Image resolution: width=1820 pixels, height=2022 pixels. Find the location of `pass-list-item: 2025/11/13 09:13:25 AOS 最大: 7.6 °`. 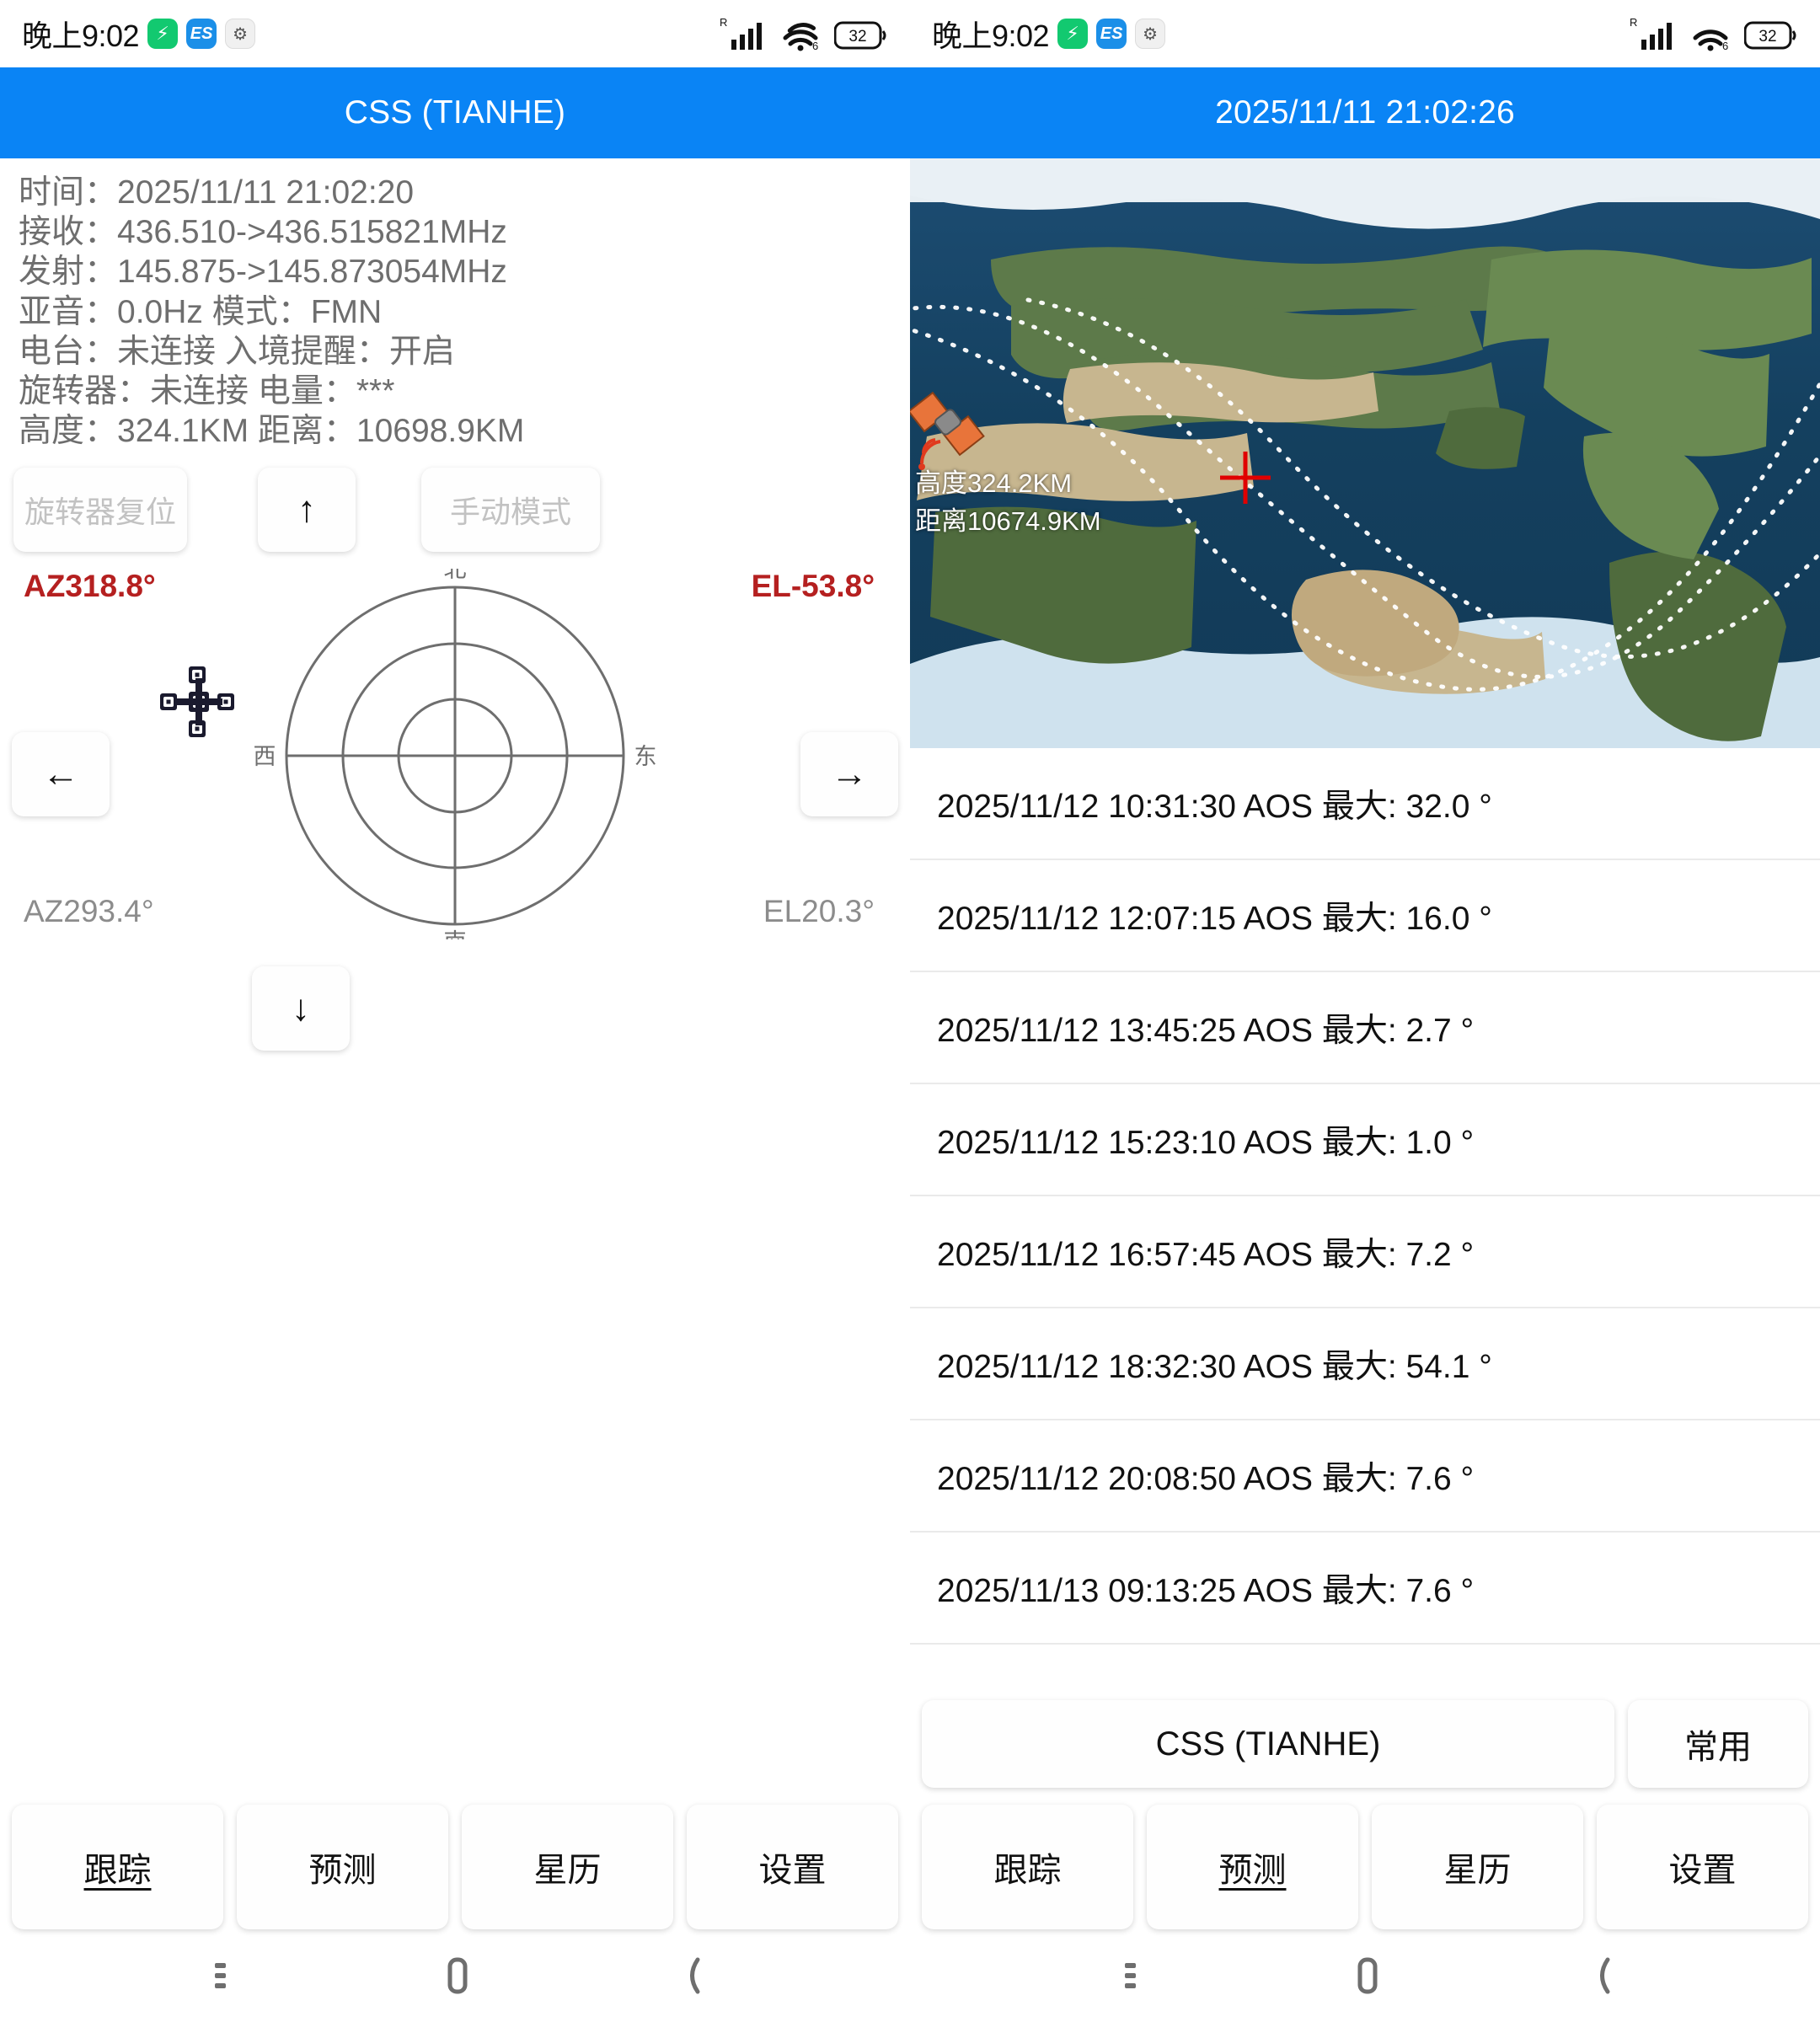

pass-list-item: 2025/11/13 09:13:25 AOS 最大: 7.6 ° is located at coordinates (1365, 1589).